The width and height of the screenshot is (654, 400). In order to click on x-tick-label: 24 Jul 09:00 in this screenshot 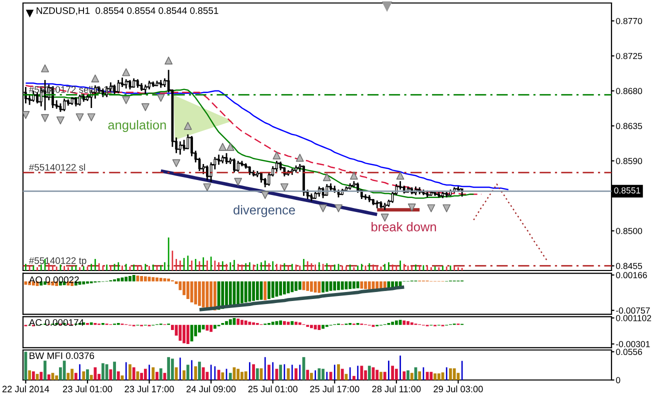, I will do `click(211, 389)`.